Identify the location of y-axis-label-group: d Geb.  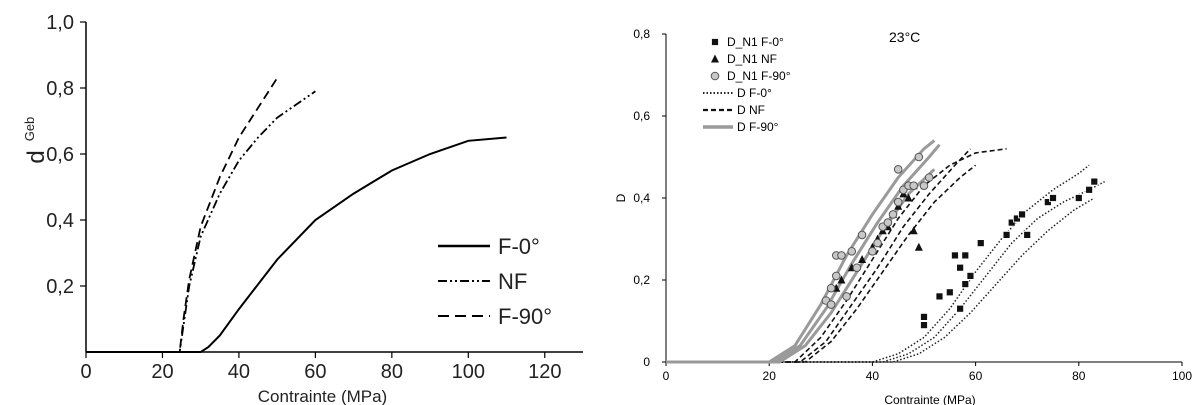
(36, 140).